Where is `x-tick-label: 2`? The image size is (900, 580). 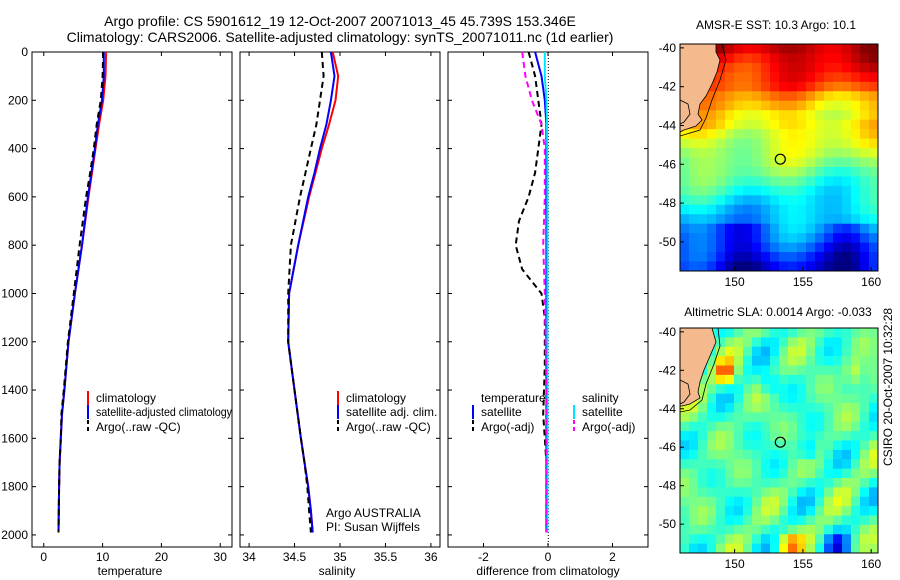 x-tick-label: 2 is located at coordinates (612, 557).